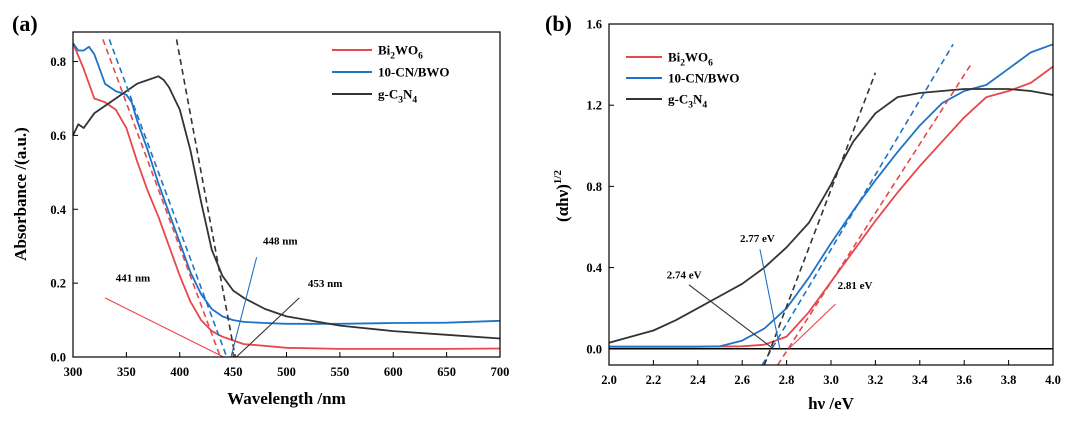 Image resolution: width=1080 pixels, height=436 pixels. Describe the element at coordinates (757, 239) in the screenshot. I see `panel-b-annotation-label: 2.77 eV` at that location.